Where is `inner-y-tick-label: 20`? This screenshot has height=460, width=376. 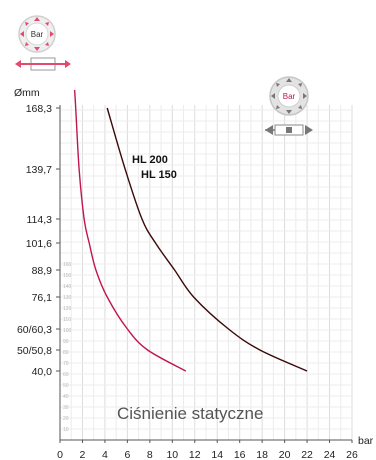 inner-y-tick-label: 20 is located at coordinates (66, 419).